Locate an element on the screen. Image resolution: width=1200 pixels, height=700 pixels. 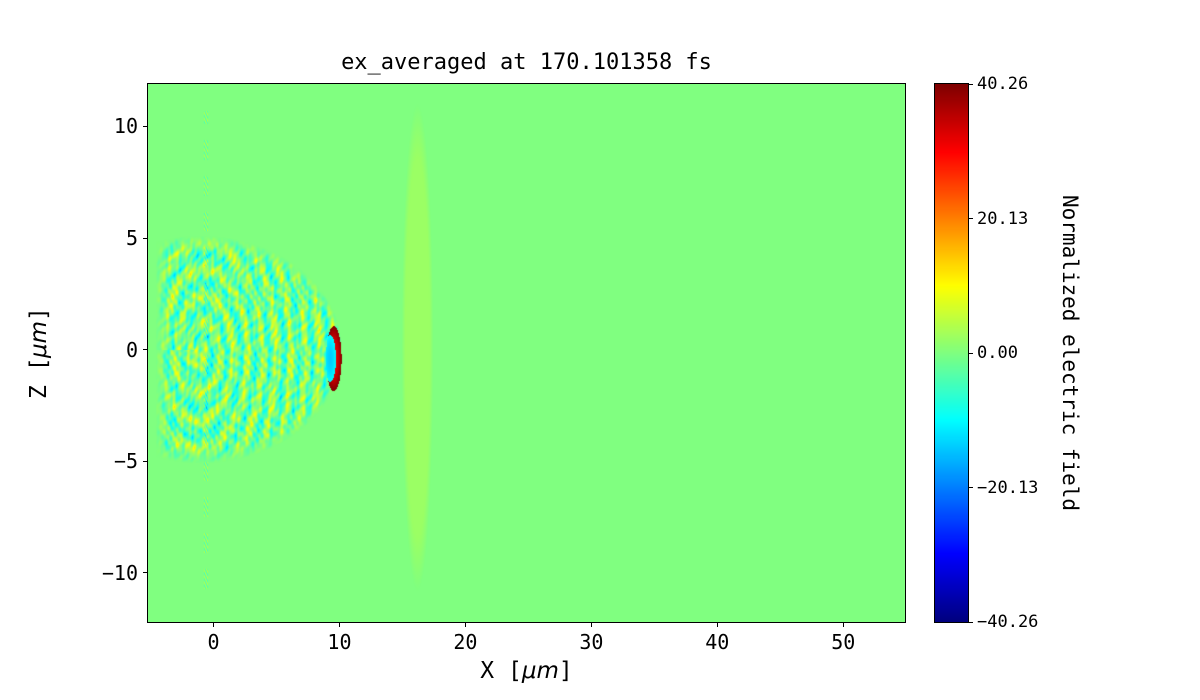
colorbar is located at coordinates (951, 353).